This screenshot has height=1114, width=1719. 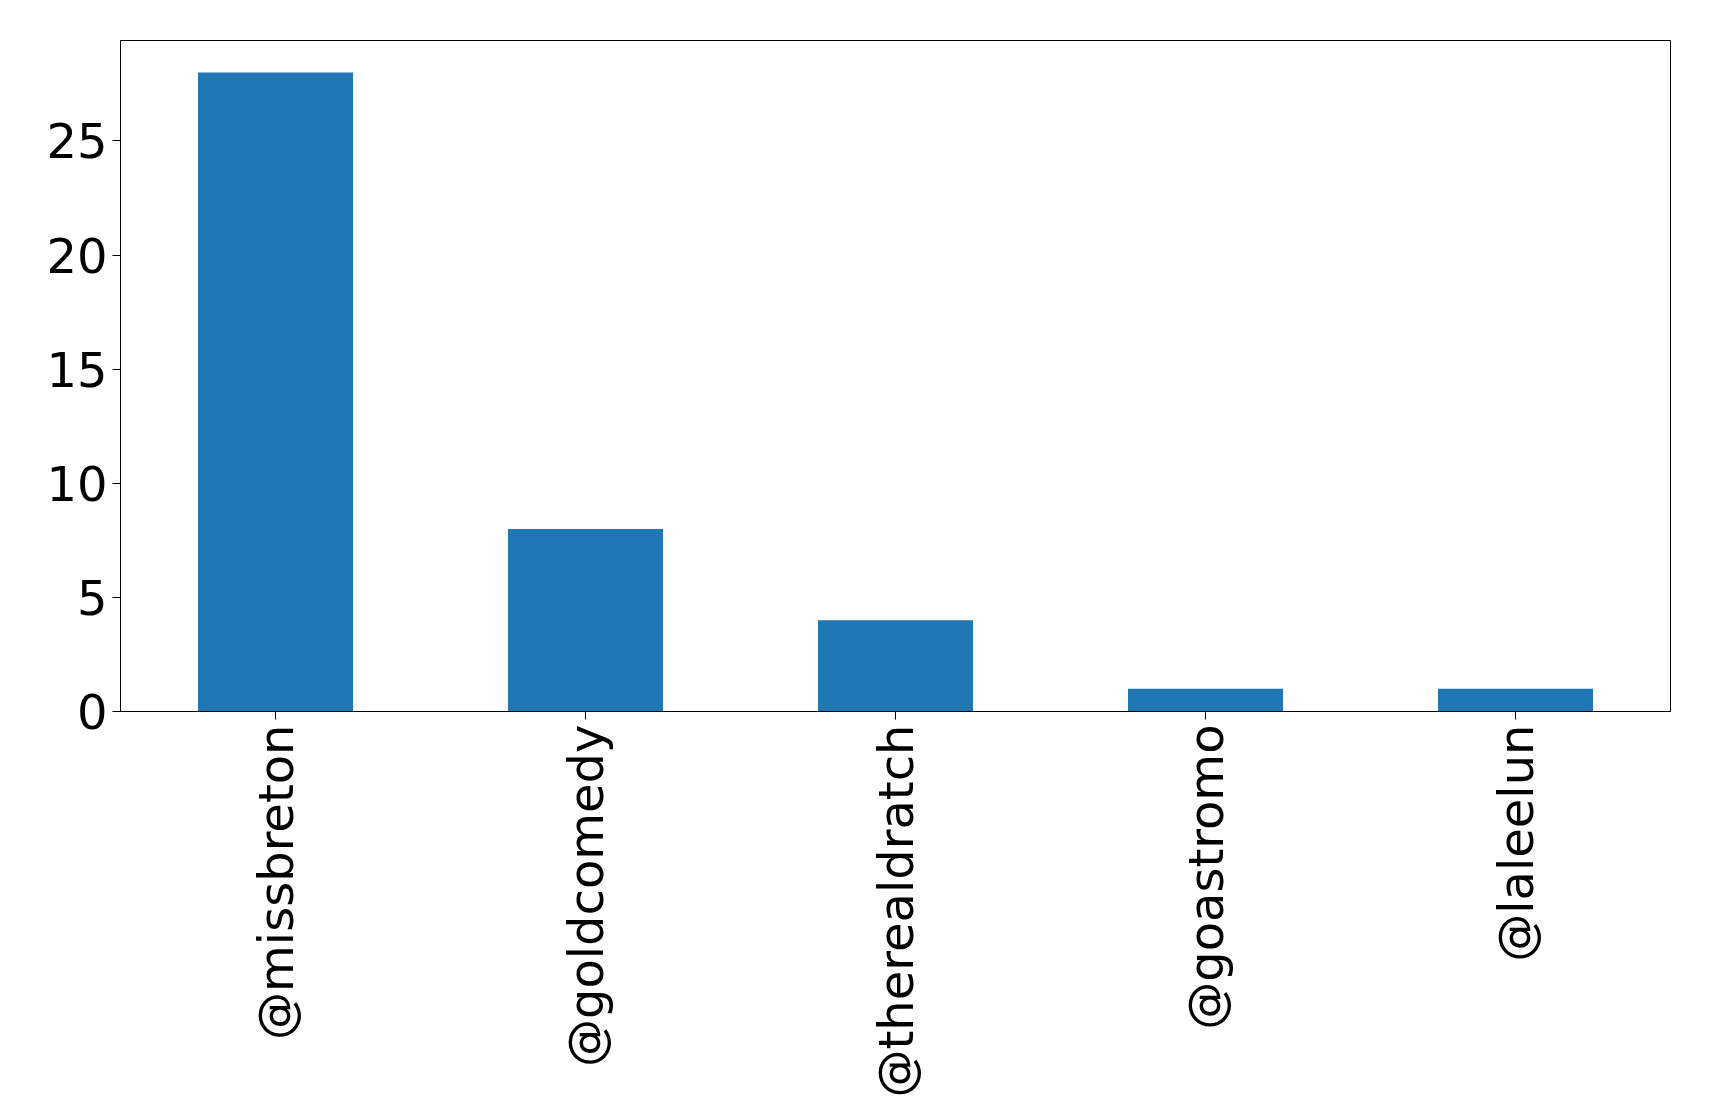 What do you see at coordinates (77, 141) in the screenshot?
I see `y-tick-label: 25` at bounding box center [77, 141].